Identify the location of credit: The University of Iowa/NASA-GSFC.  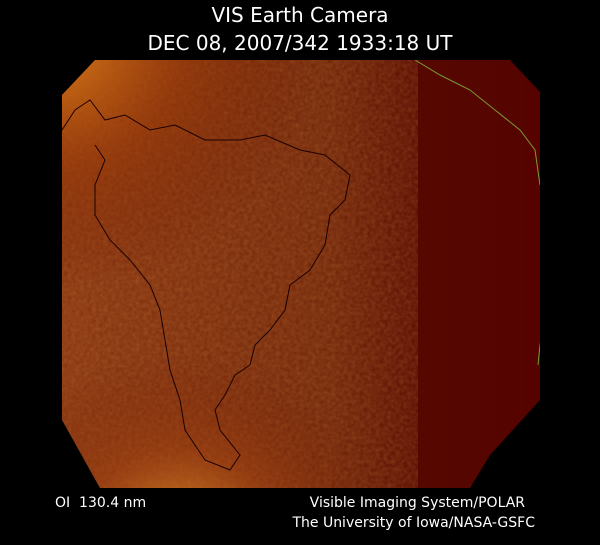
(413, 523).